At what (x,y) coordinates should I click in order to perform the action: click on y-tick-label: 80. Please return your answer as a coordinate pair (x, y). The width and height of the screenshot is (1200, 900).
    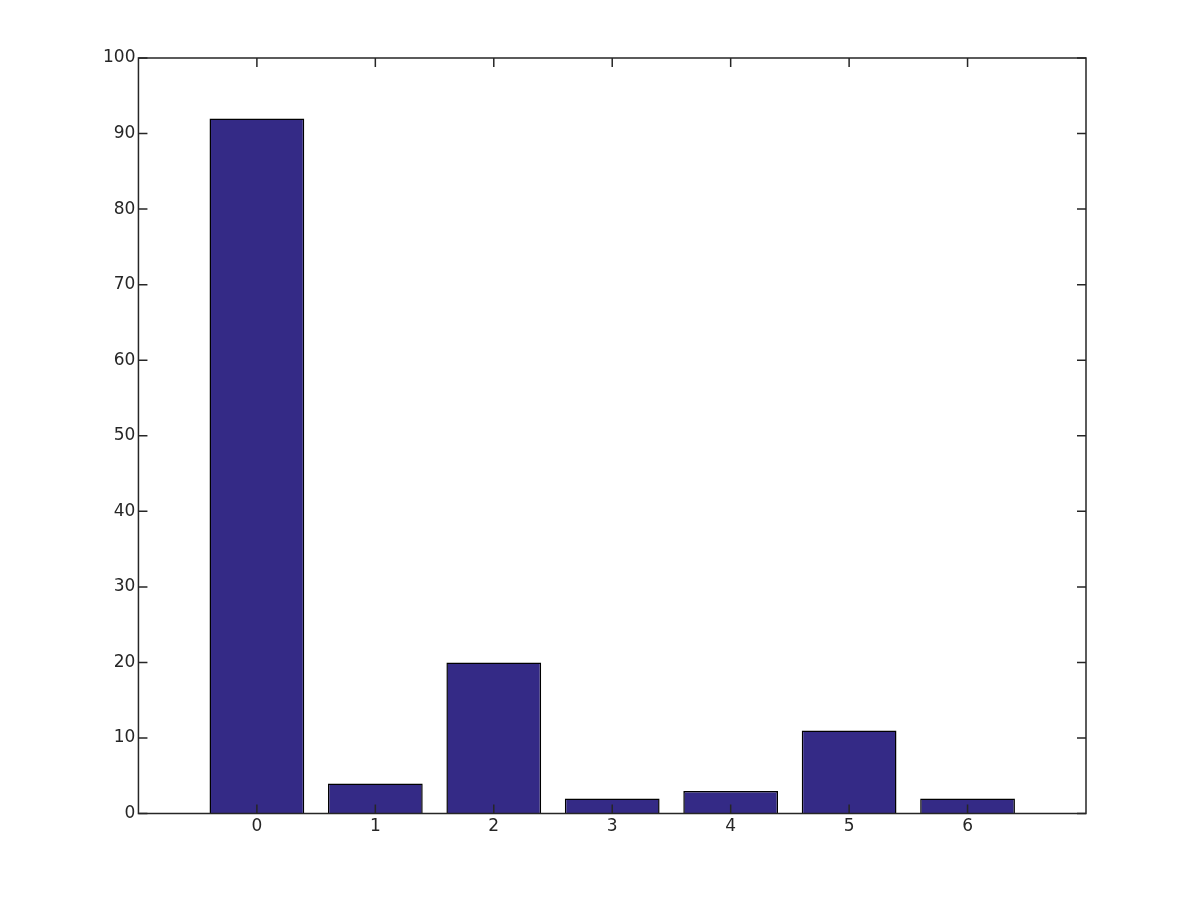
    Looking at the image, I should click on (124, 207).